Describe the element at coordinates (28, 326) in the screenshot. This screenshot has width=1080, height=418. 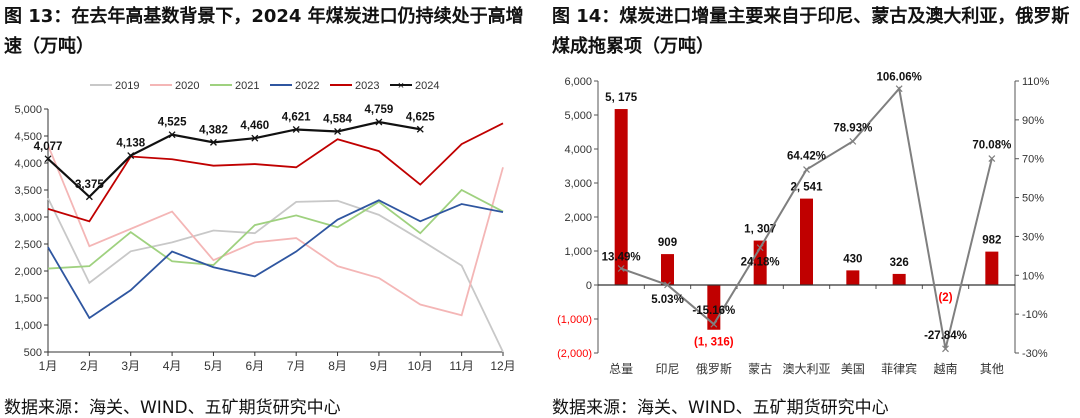
I see `left-y-tick-label: 1,000` at that location.